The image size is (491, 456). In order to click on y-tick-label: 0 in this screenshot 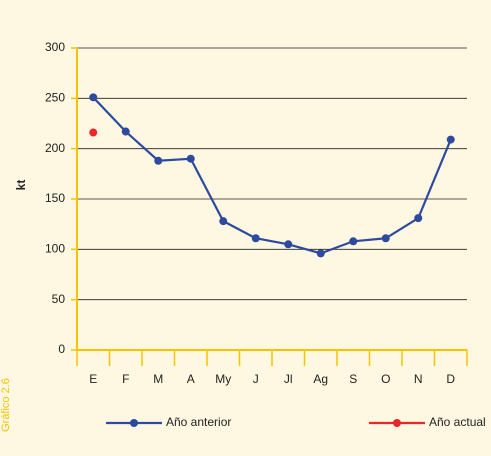, I will do `click(61, 349)`.